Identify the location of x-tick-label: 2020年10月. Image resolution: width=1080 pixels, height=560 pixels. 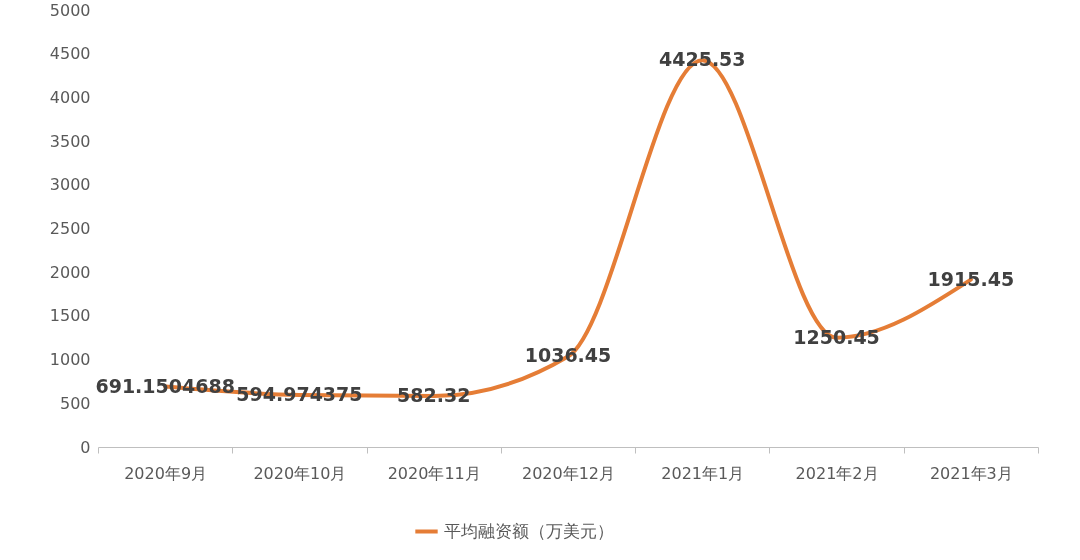
(300, 473).